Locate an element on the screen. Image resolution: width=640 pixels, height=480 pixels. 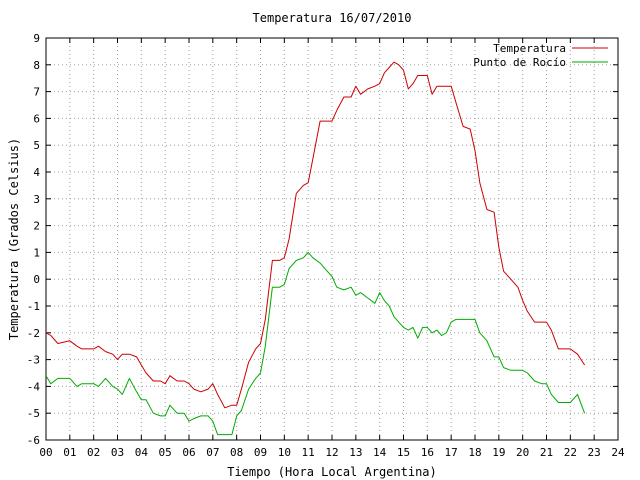
x-tick-label: 20 is located at coordinates (522, 452).